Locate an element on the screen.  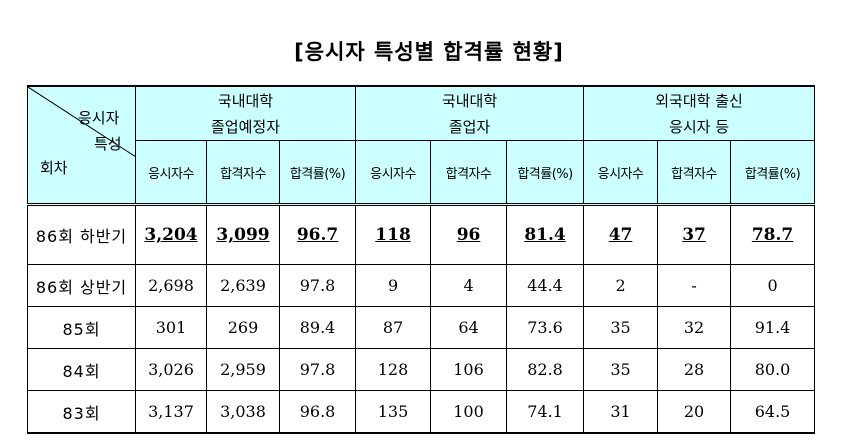
table-cell: 28 is located at coordinates (694, 369).